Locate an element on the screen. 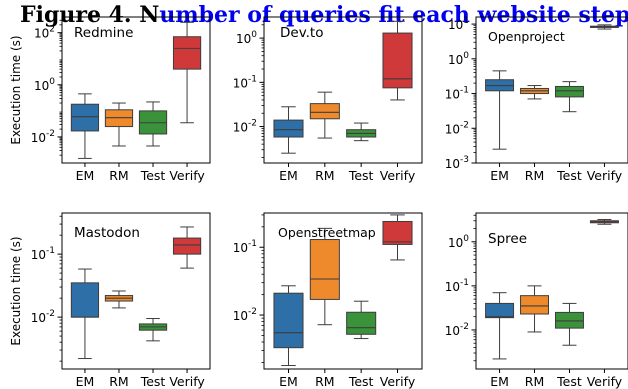 The width and height of the screenshot is (628, 389). y-tick-label-exponent: 2 is located at coordinates (52, 30).